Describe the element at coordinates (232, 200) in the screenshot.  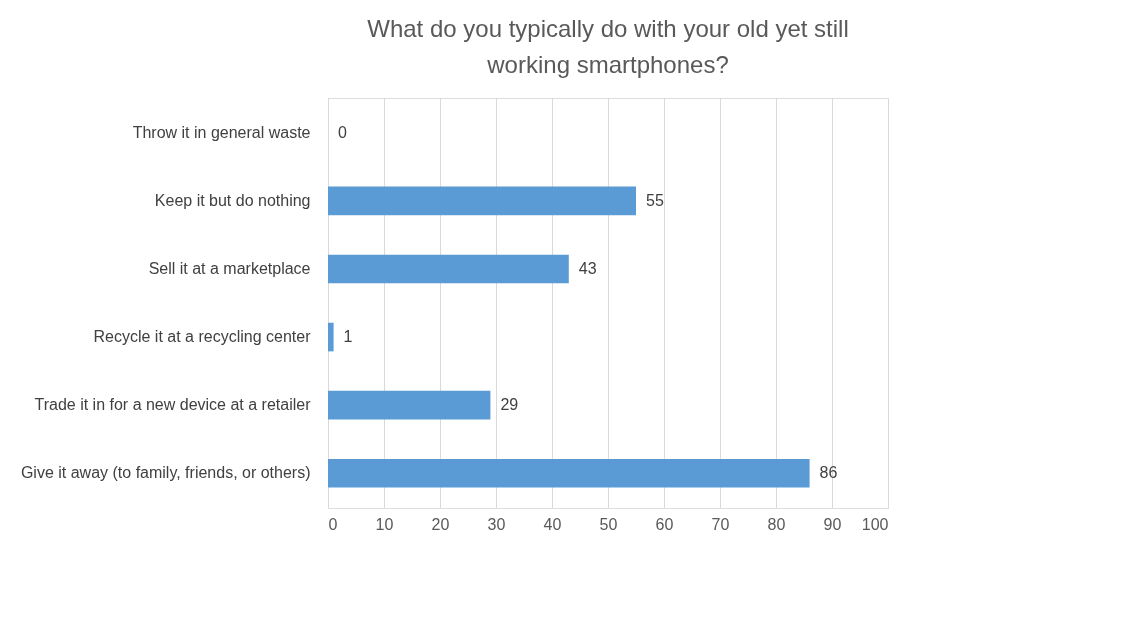
I see `y-tick-label: Keep it but do nothing` at that location.